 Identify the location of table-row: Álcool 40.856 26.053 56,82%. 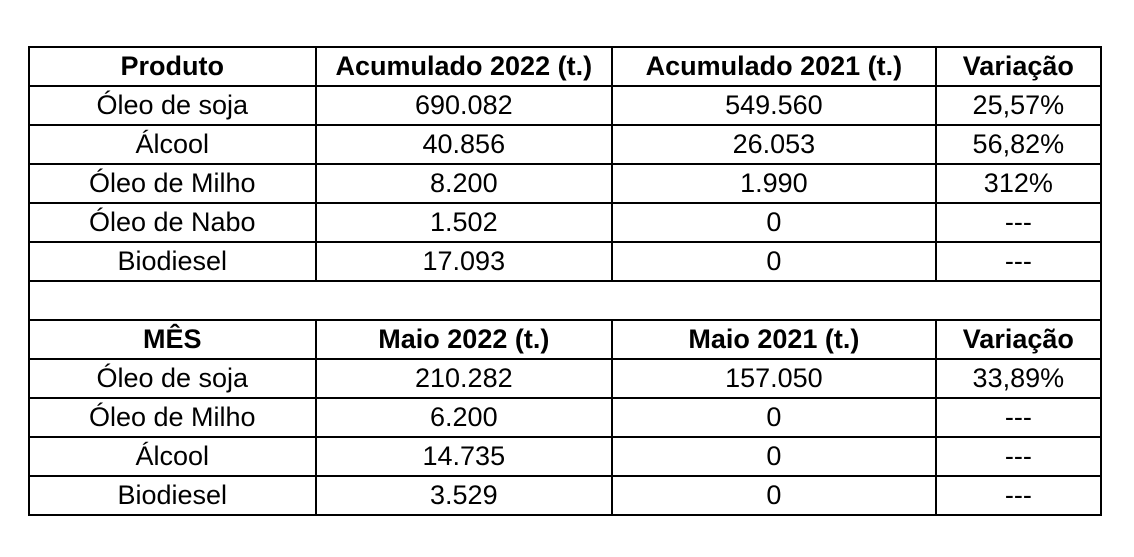
(565, 144).